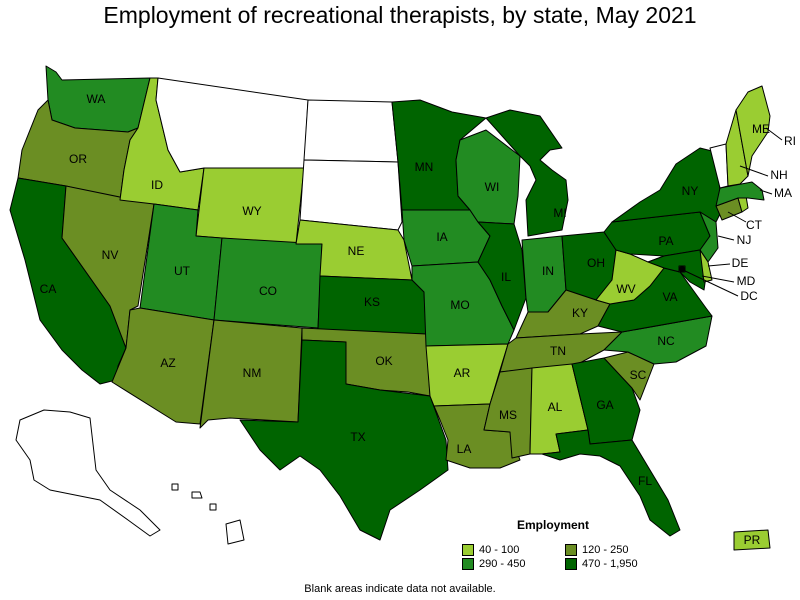  Describe the element at coordinates (268, 291) in the screenshot. I see `state-label-CO: CO` at that location.